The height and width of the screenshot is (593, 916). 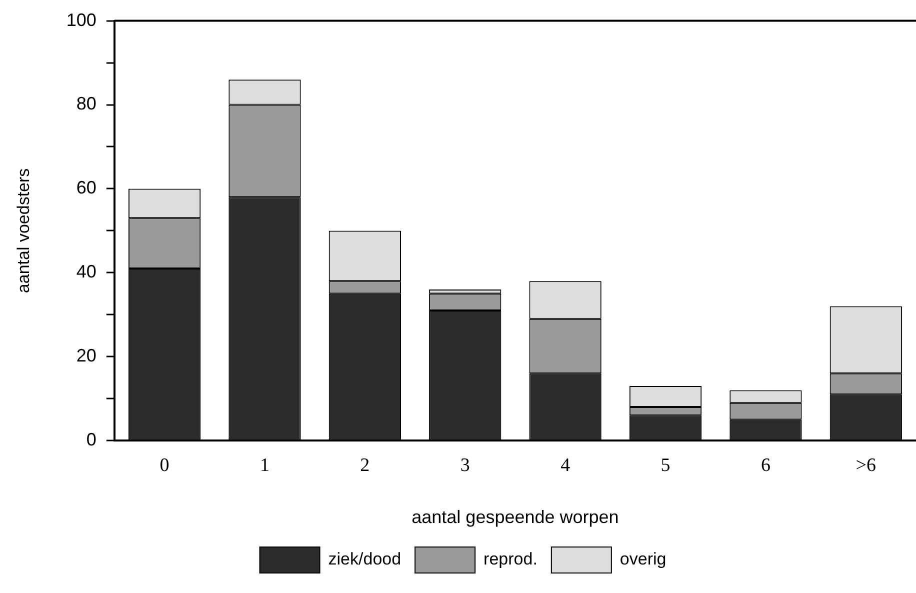 I want to click on x-tick-label: 0, so click(x=165, y=465).